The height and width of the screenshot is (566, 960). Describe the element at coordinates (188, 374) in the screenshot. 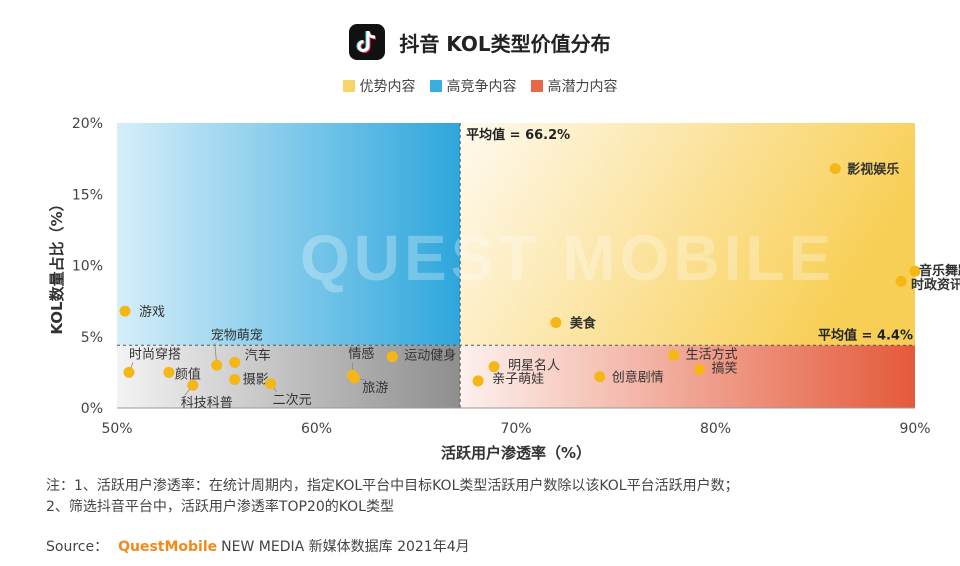

I see `point-label: 颜值` at that location.